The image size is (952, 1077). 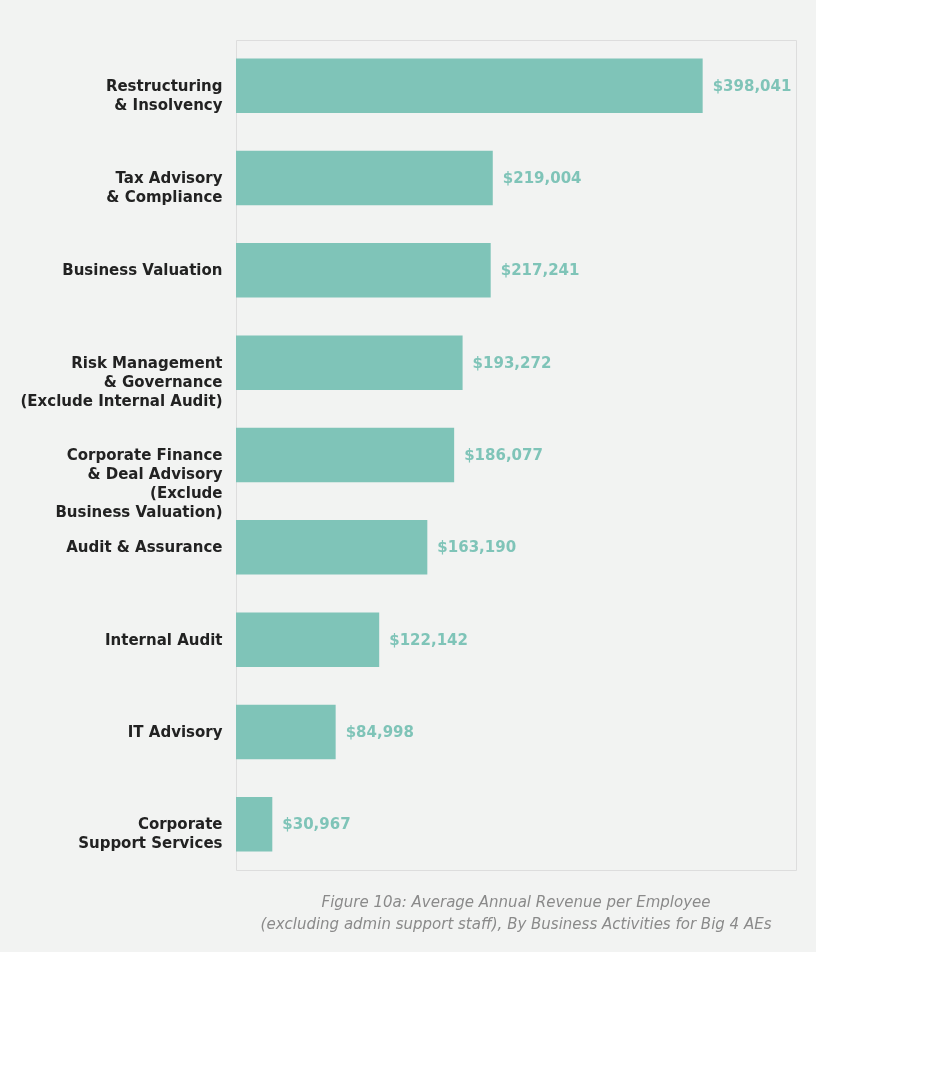 What do you see at coordinates (516, 913) in the screenshot?
I see `text: Figure 10a: Average Annual Revenue per Employee (excluding admin support staff), By Business Activities for Big 4 AEs` at bounding box center [516, 913].